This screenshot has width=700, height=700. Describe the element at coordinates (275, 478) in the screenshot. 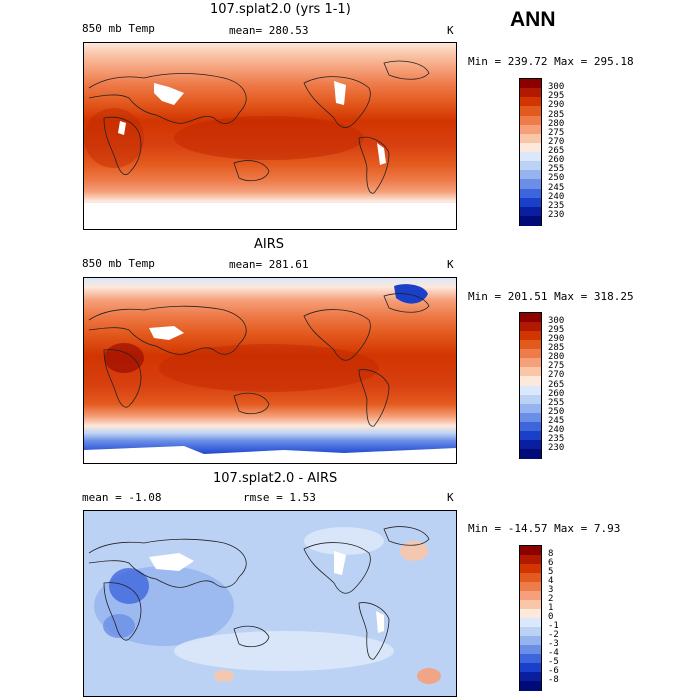

I see `panel-3-title: 107.splat2.0 - AIRS` at that location.